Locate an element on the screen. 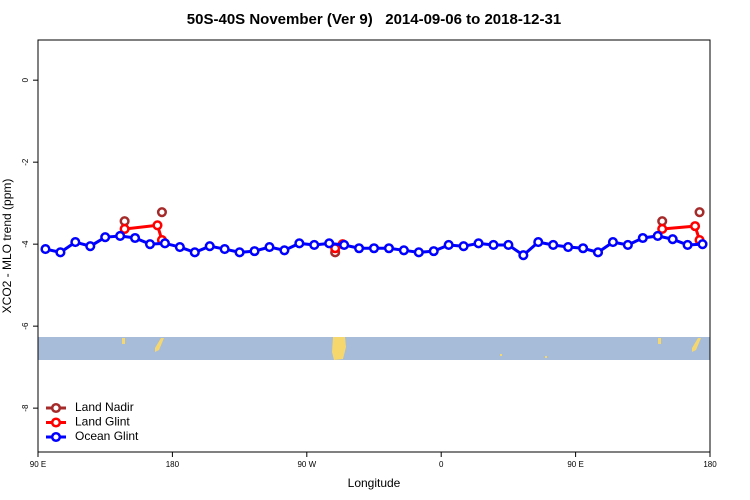  ocean-band is located at coordinates (374, 348).